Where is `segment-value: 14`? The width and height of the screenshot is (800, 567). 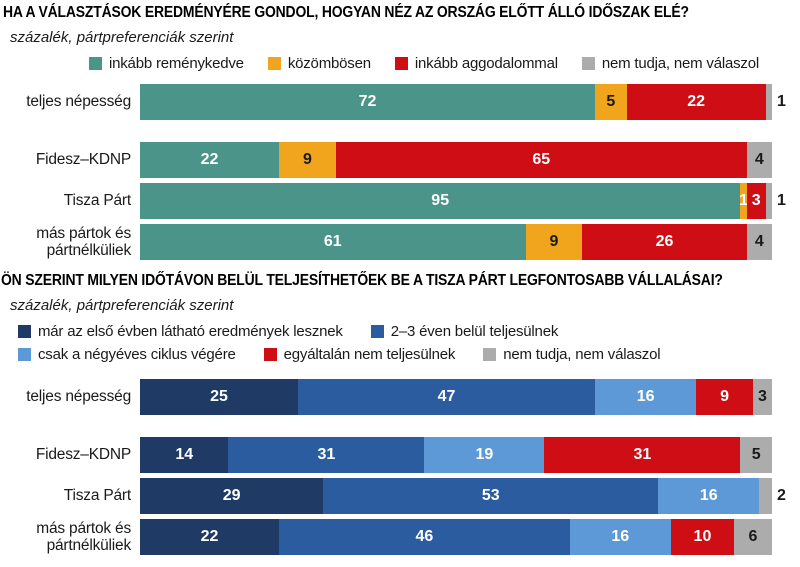
segment-value: 14 is located at coordinates (184, 454).